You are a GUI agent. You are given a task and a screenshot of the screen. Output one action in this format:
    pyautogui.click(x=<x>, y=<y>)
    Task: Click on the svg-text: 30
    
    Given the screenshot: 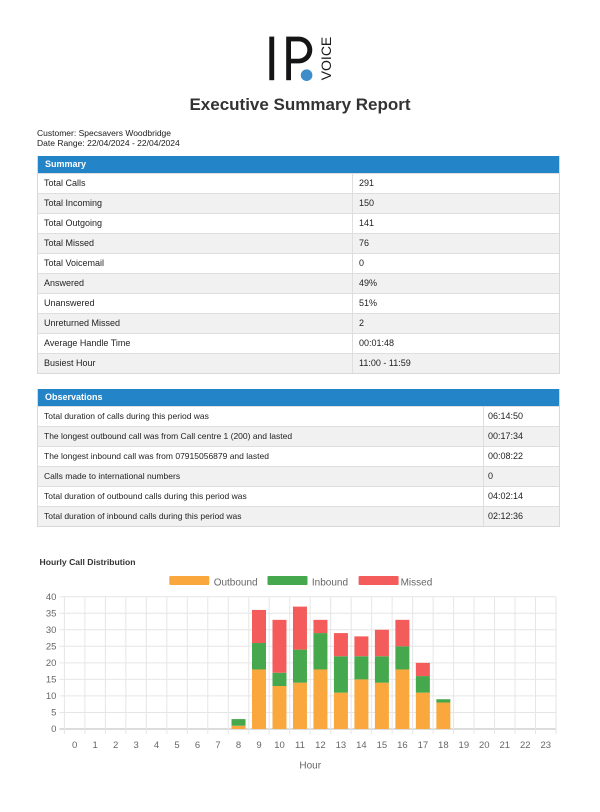 What is the action you would take?
    pyautogui.click(x=51, y=630)
    